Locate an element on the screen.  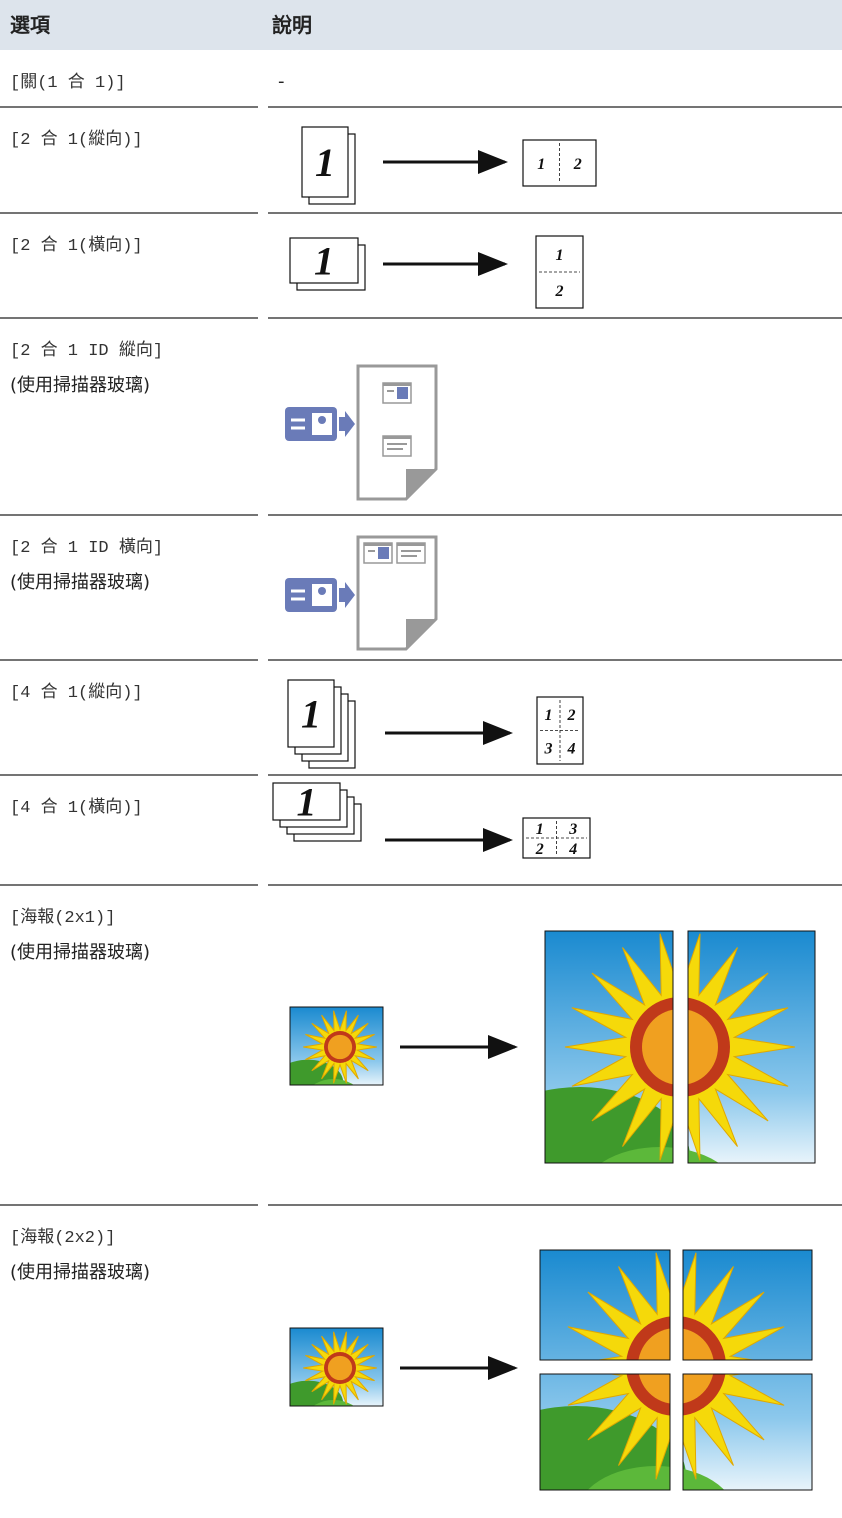
option-text: [海報(2x1)] is located at coordinates (62, 917).